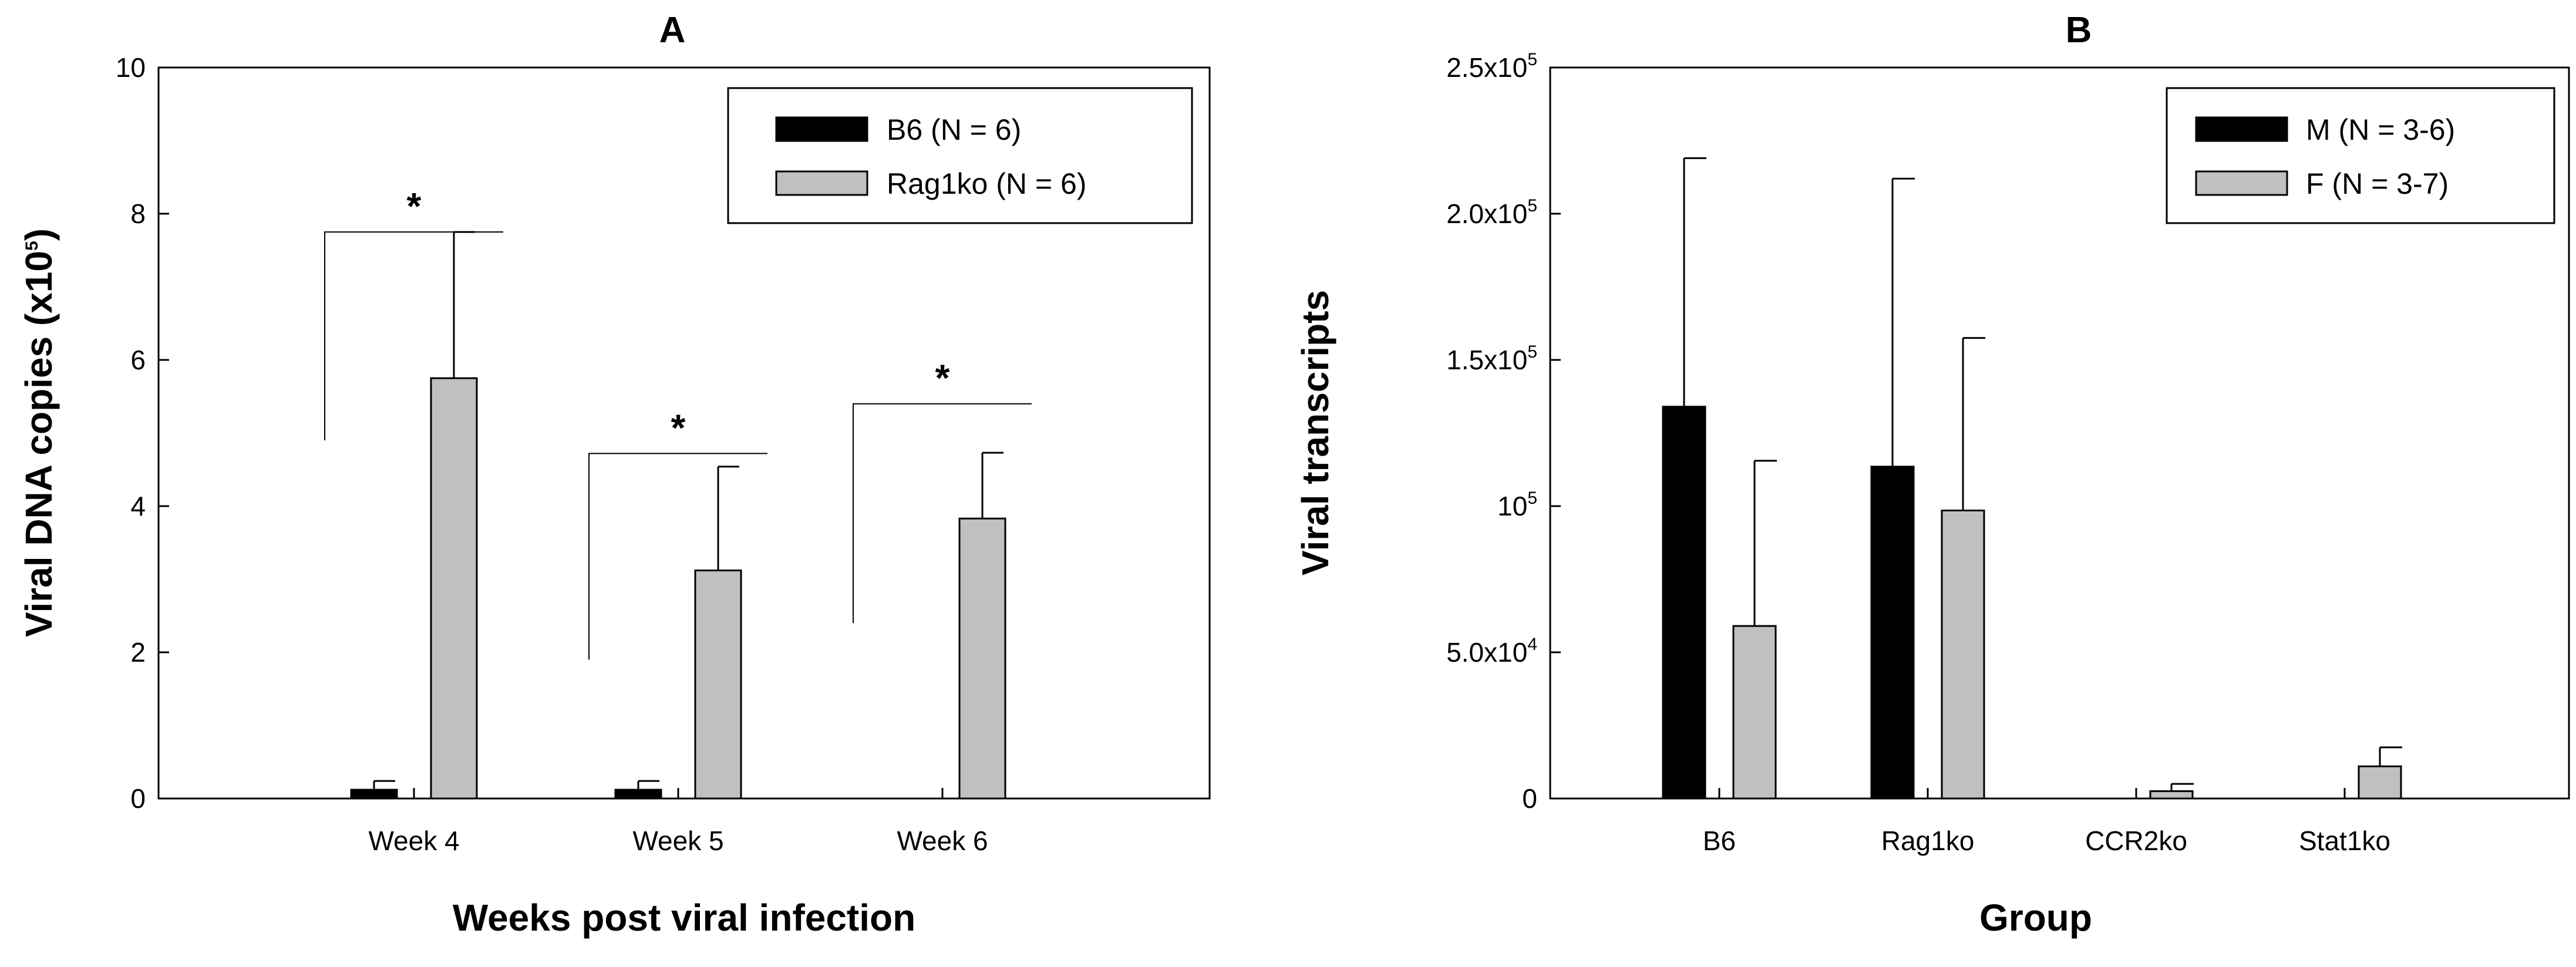 The image size is (2576, 967). I want to click on y-tick-label: 2.0x10⁵, so click(1491, 212).